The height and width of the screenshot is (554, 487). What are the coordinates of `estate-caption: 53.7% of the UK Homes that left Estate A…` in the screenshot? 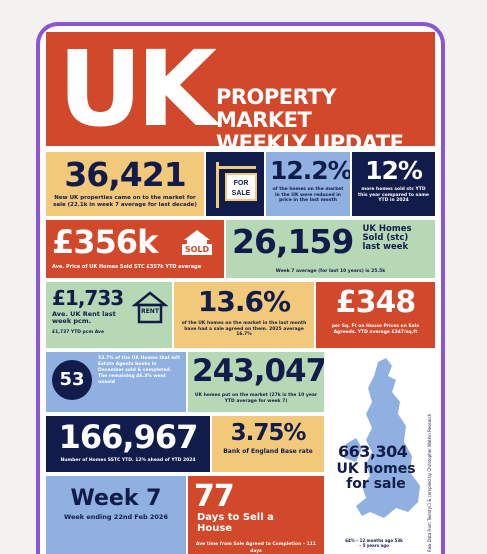 It's located at (139, 370).